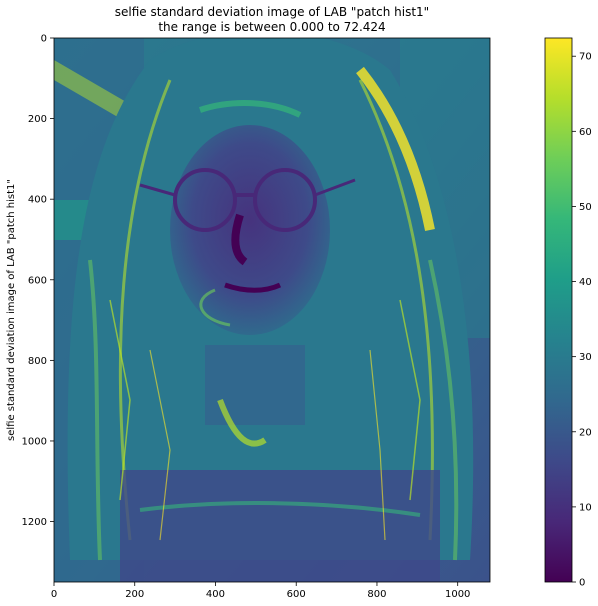  I want to click on image-y-axis: 0 200 400 600 800 1000 1200, so click(38, 281).